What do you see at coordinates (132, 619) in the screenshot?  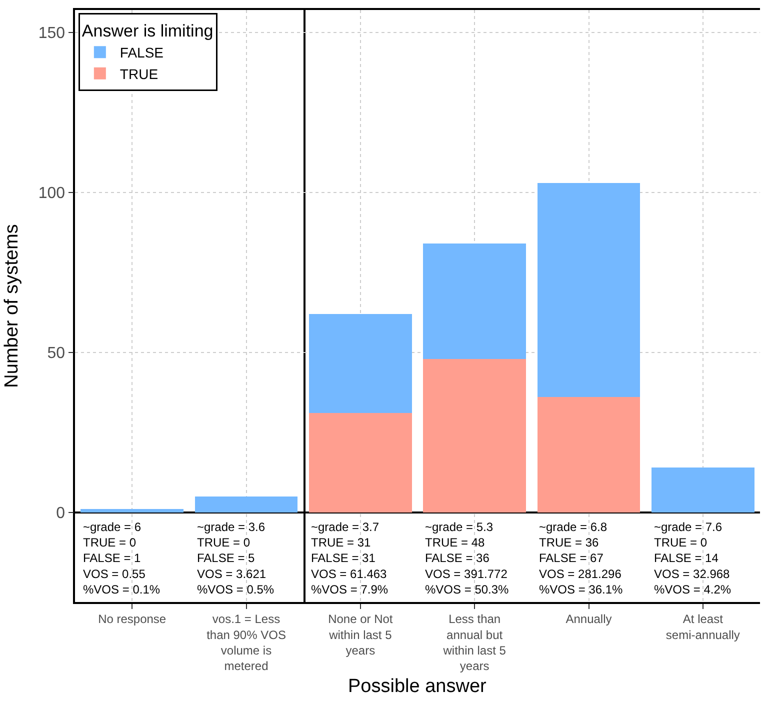 I see `x-tick-label: No response` at bounding box center [132, 619].